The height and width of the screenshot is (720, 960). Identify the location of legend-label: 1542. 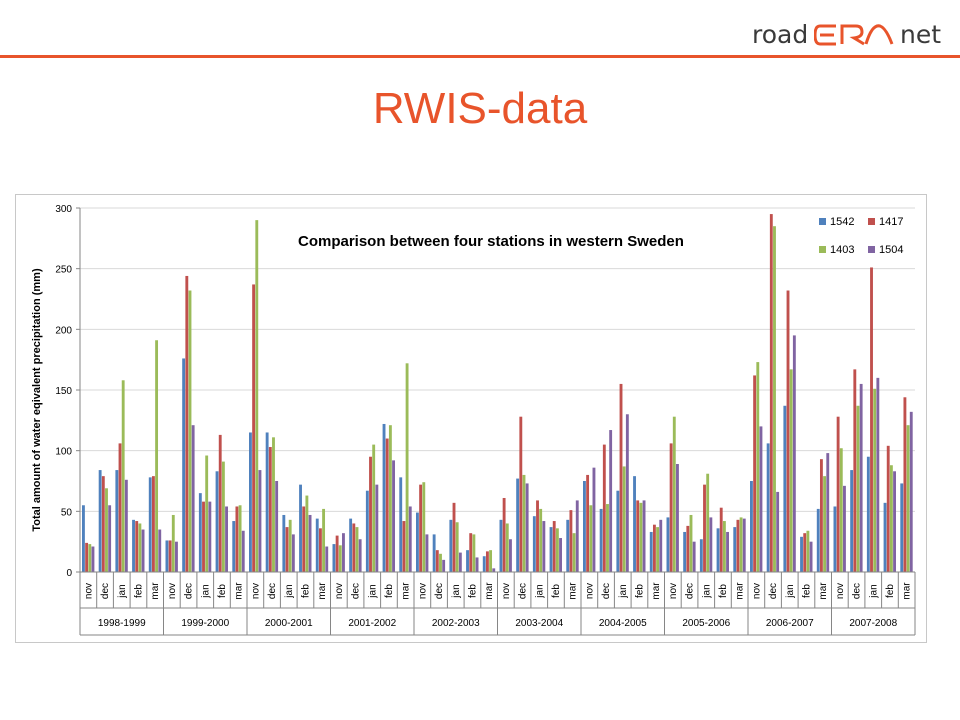
(842, 222).